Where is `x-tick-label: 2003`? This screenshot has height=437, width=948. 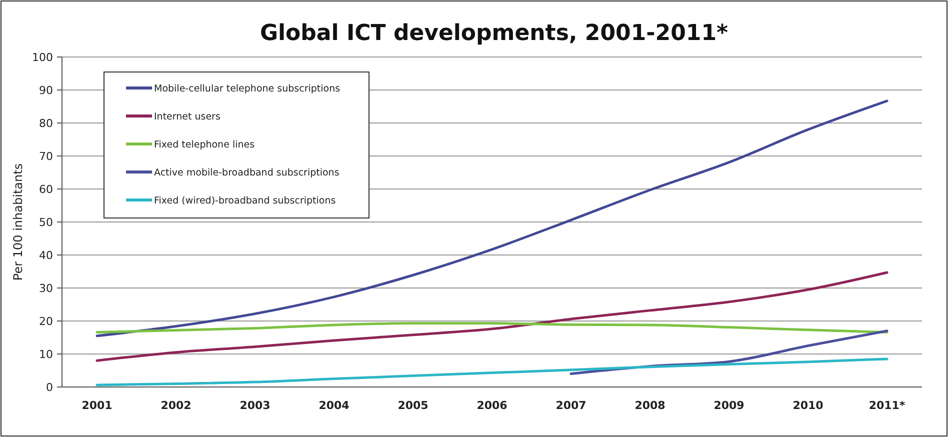 x-tick-label: 2003 is located at coordinates (255, 405).